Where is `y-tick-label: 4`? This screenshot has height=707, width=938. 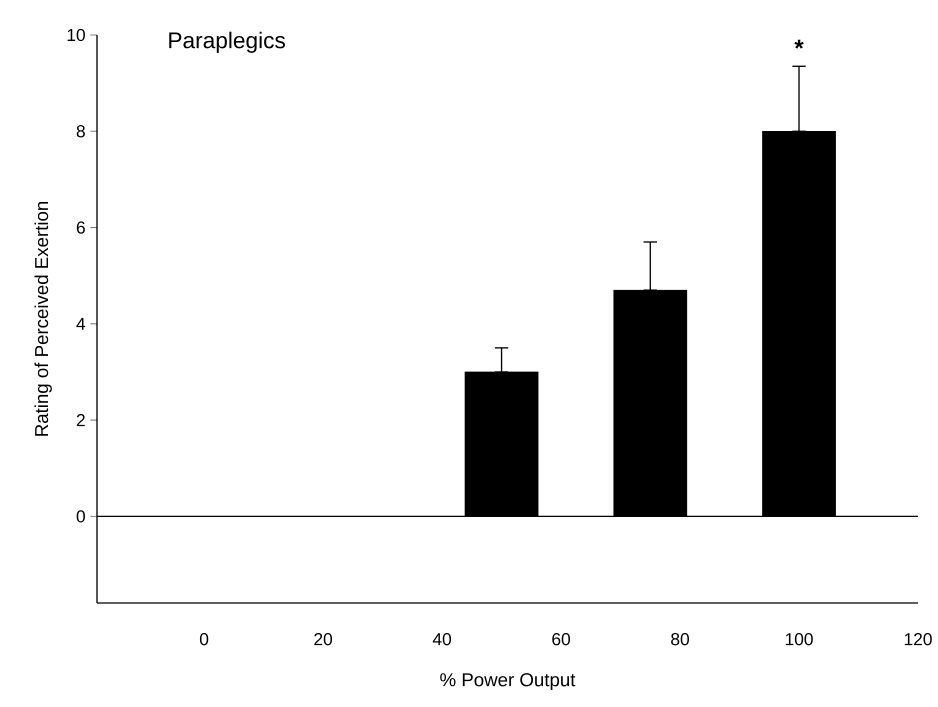
y-tick-label: 4 is located at coordinates (81, 324).